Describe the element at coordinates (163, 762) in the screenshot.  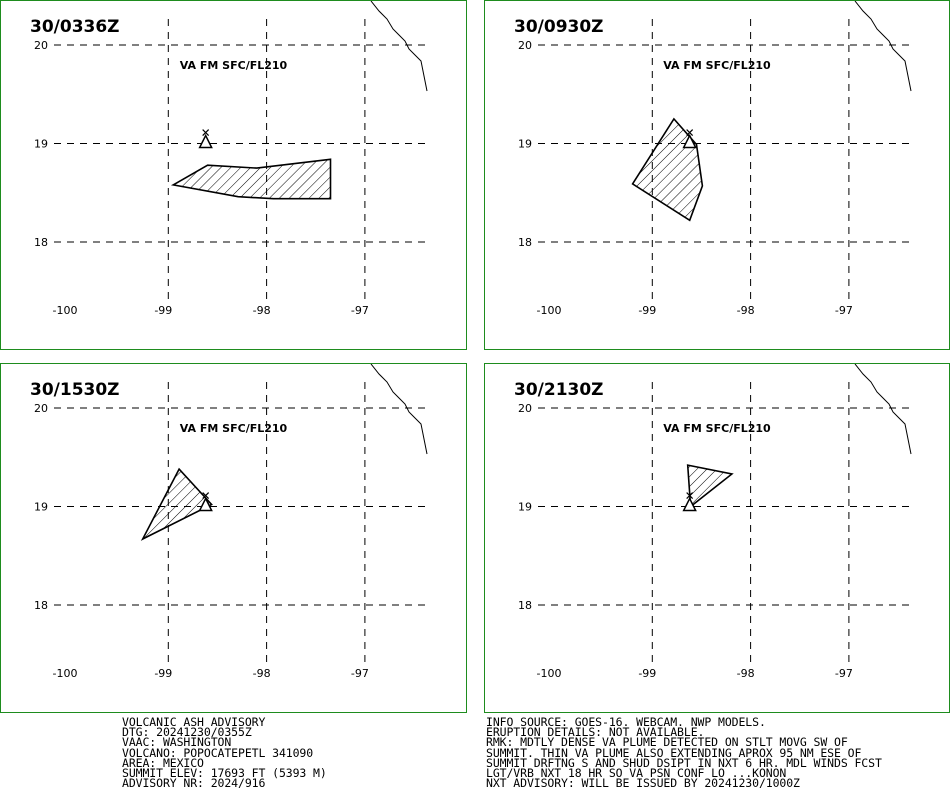
I see `advisory-line: AREA: MEXICO` at that location.